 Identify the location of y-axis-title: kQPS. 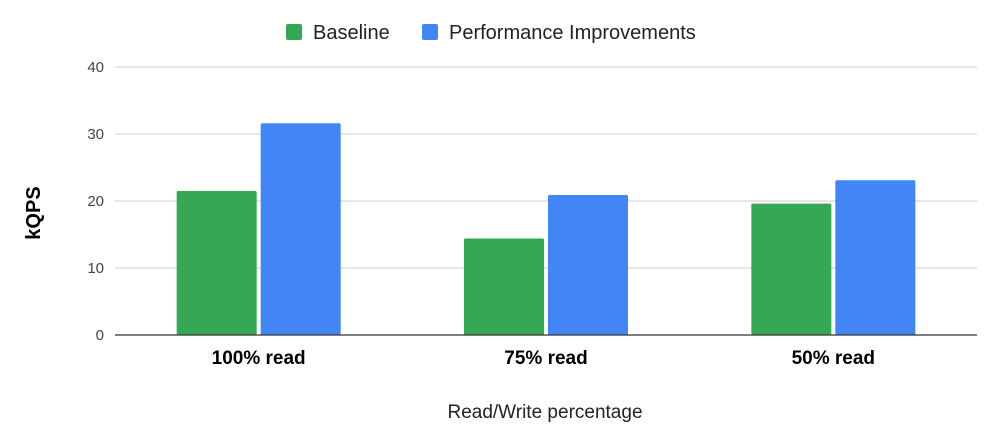
(34, 212).